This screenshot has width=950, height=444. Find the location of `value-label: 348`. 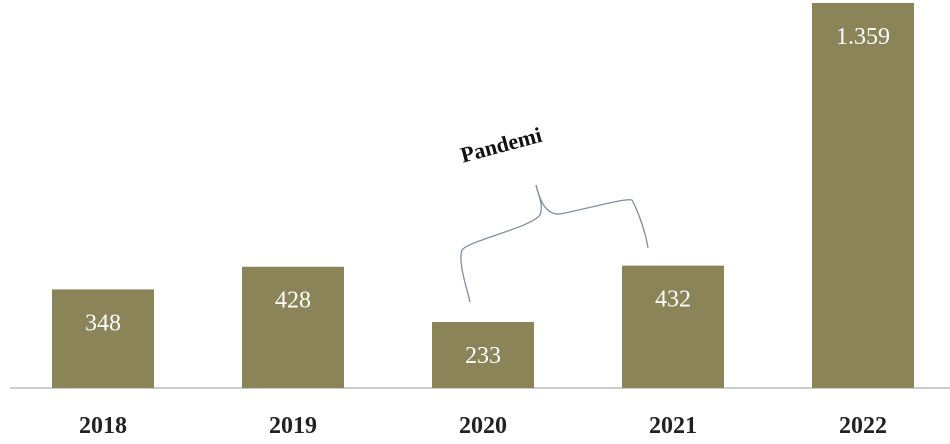

value-label: 348 is located at coordinates (103, 323).